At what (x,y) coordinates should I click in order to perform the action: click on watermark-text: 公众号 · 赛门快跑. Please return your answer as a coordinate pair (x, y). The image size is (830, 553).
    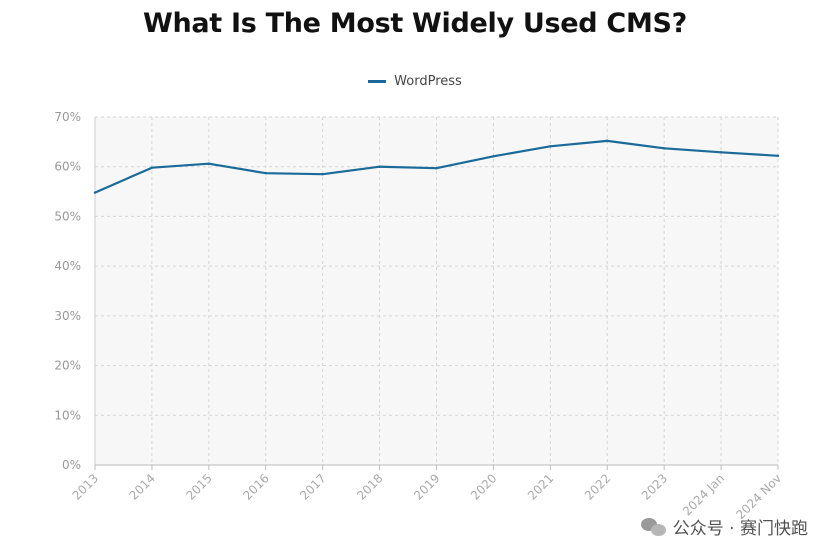
    Looking at the image, I should click on (740, 529).